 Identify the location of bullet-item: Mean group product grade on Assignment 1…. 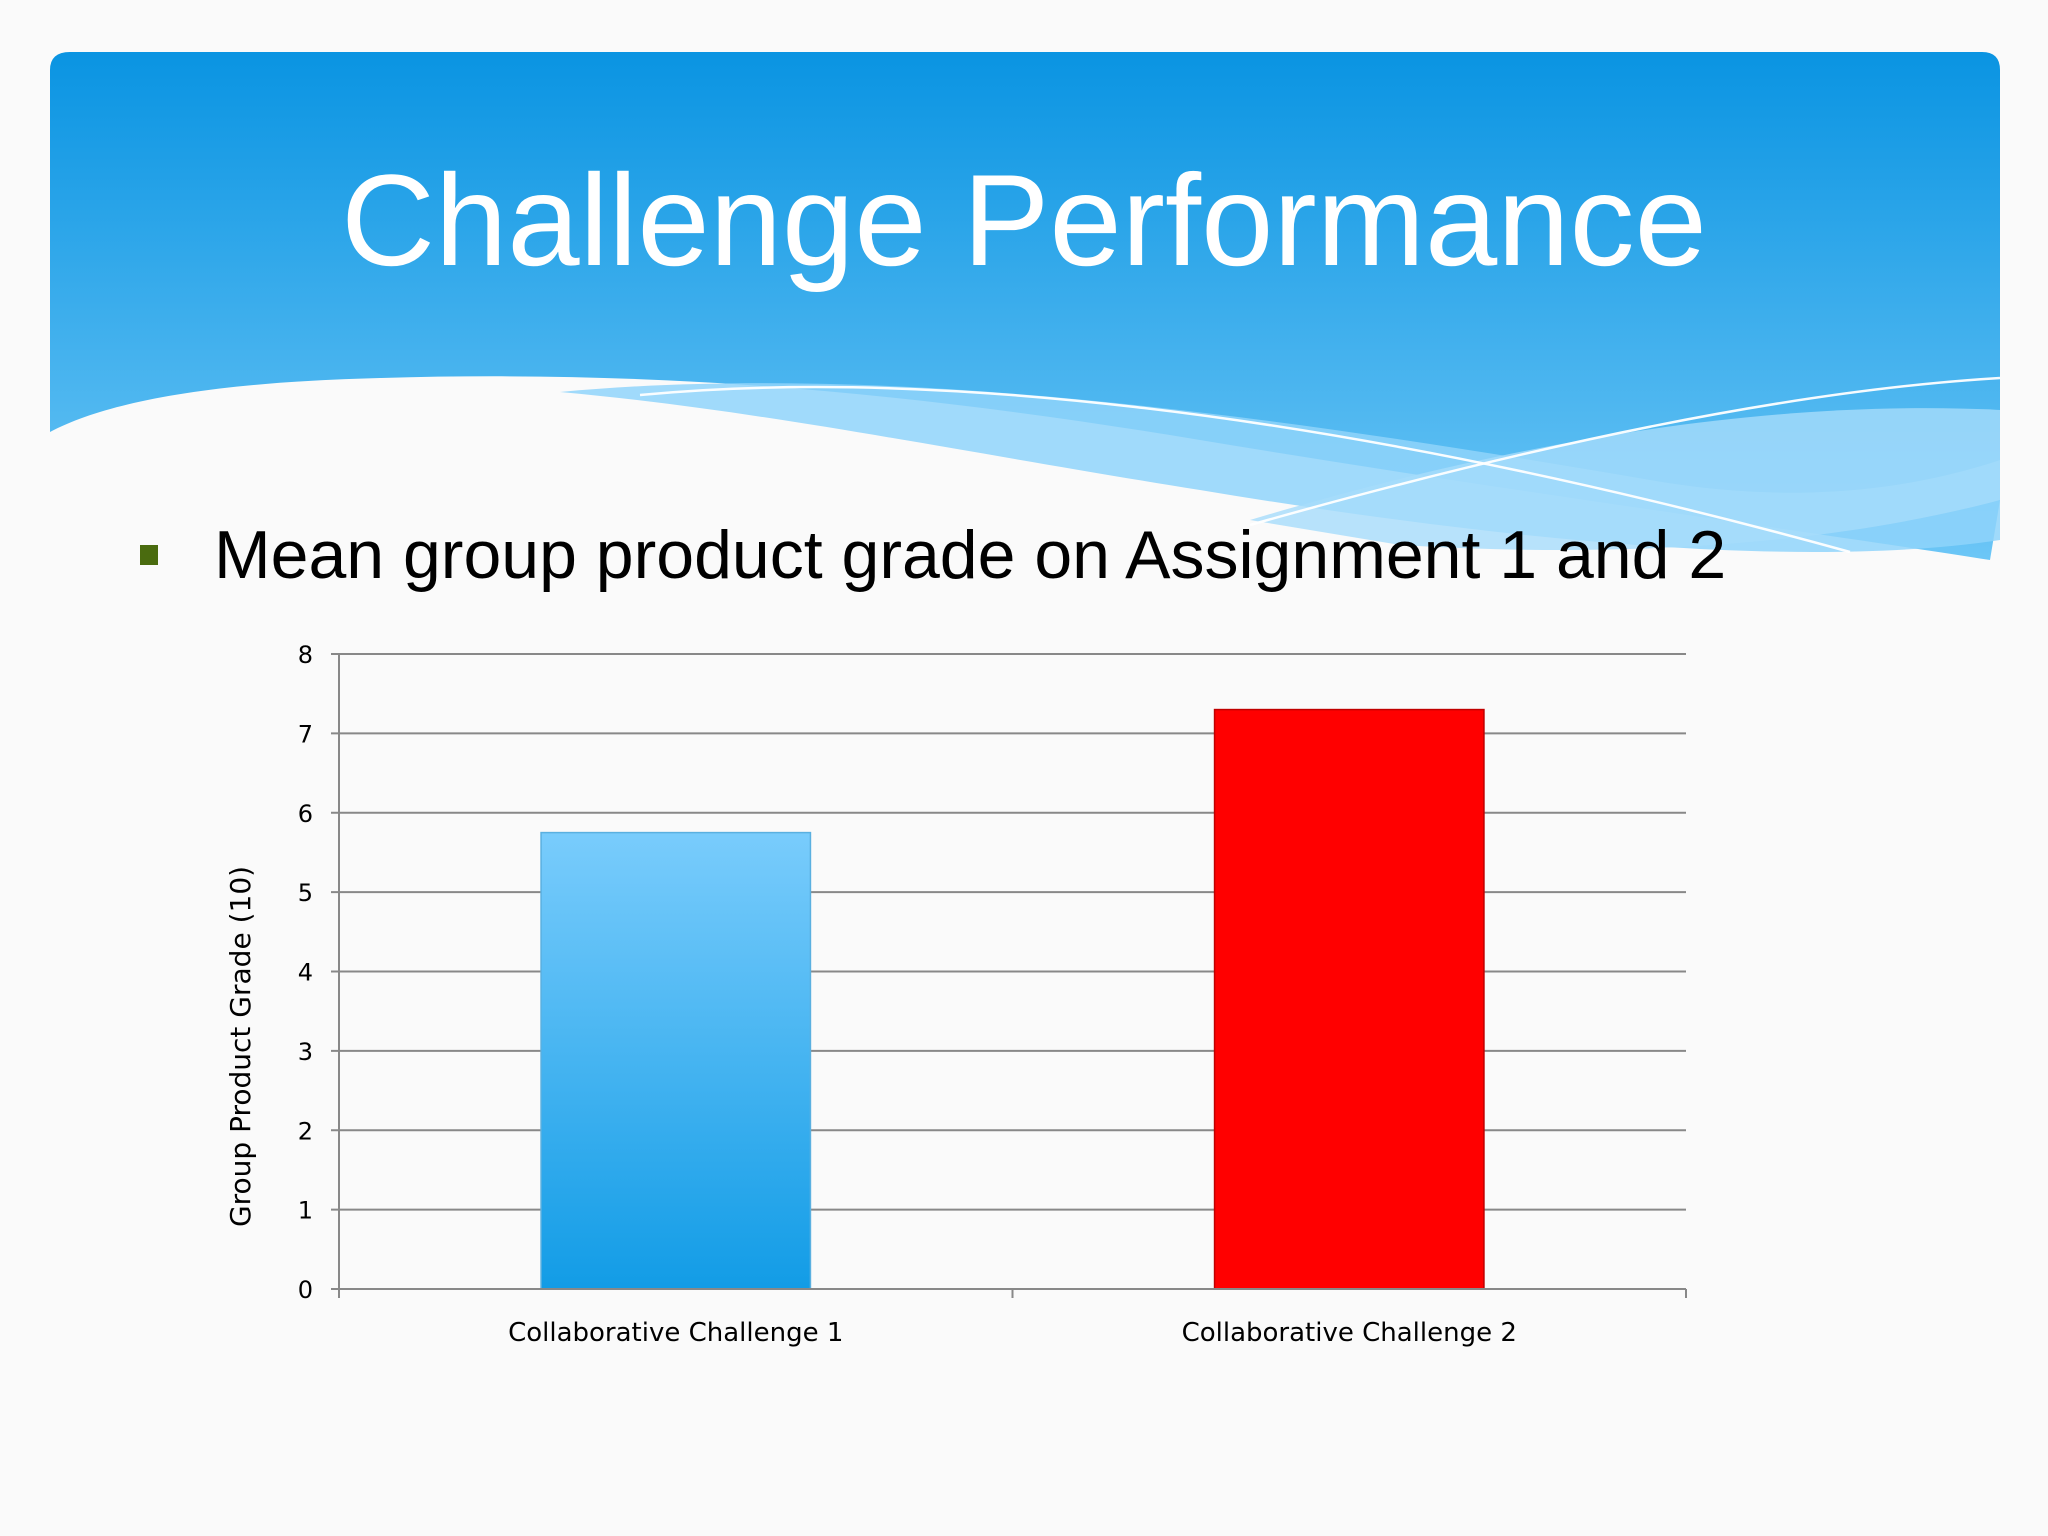
(933, 555).